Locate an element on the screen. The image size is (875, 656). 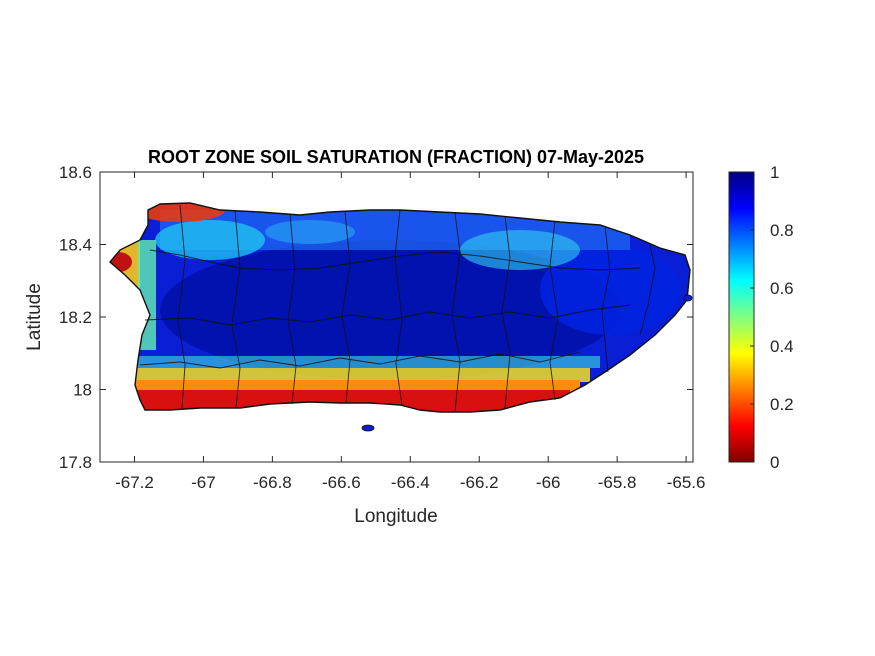
y-axis-title: Latitude is located at coordinates (34, 317).